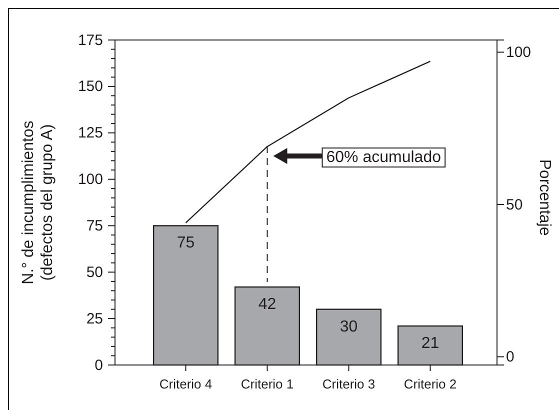 This screenshot has width=559, height=410. Describe the element at coordinates (185, 384) in the screenshot. I see `x-tick-label: Criterio 4` at that location.